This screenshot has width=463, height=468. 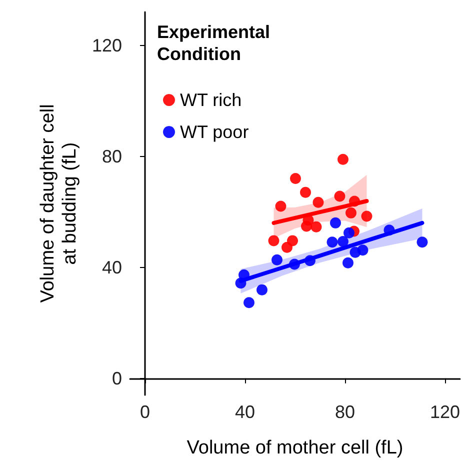 I want to click on y-tick-label: 40, so click(x=112, y=267).